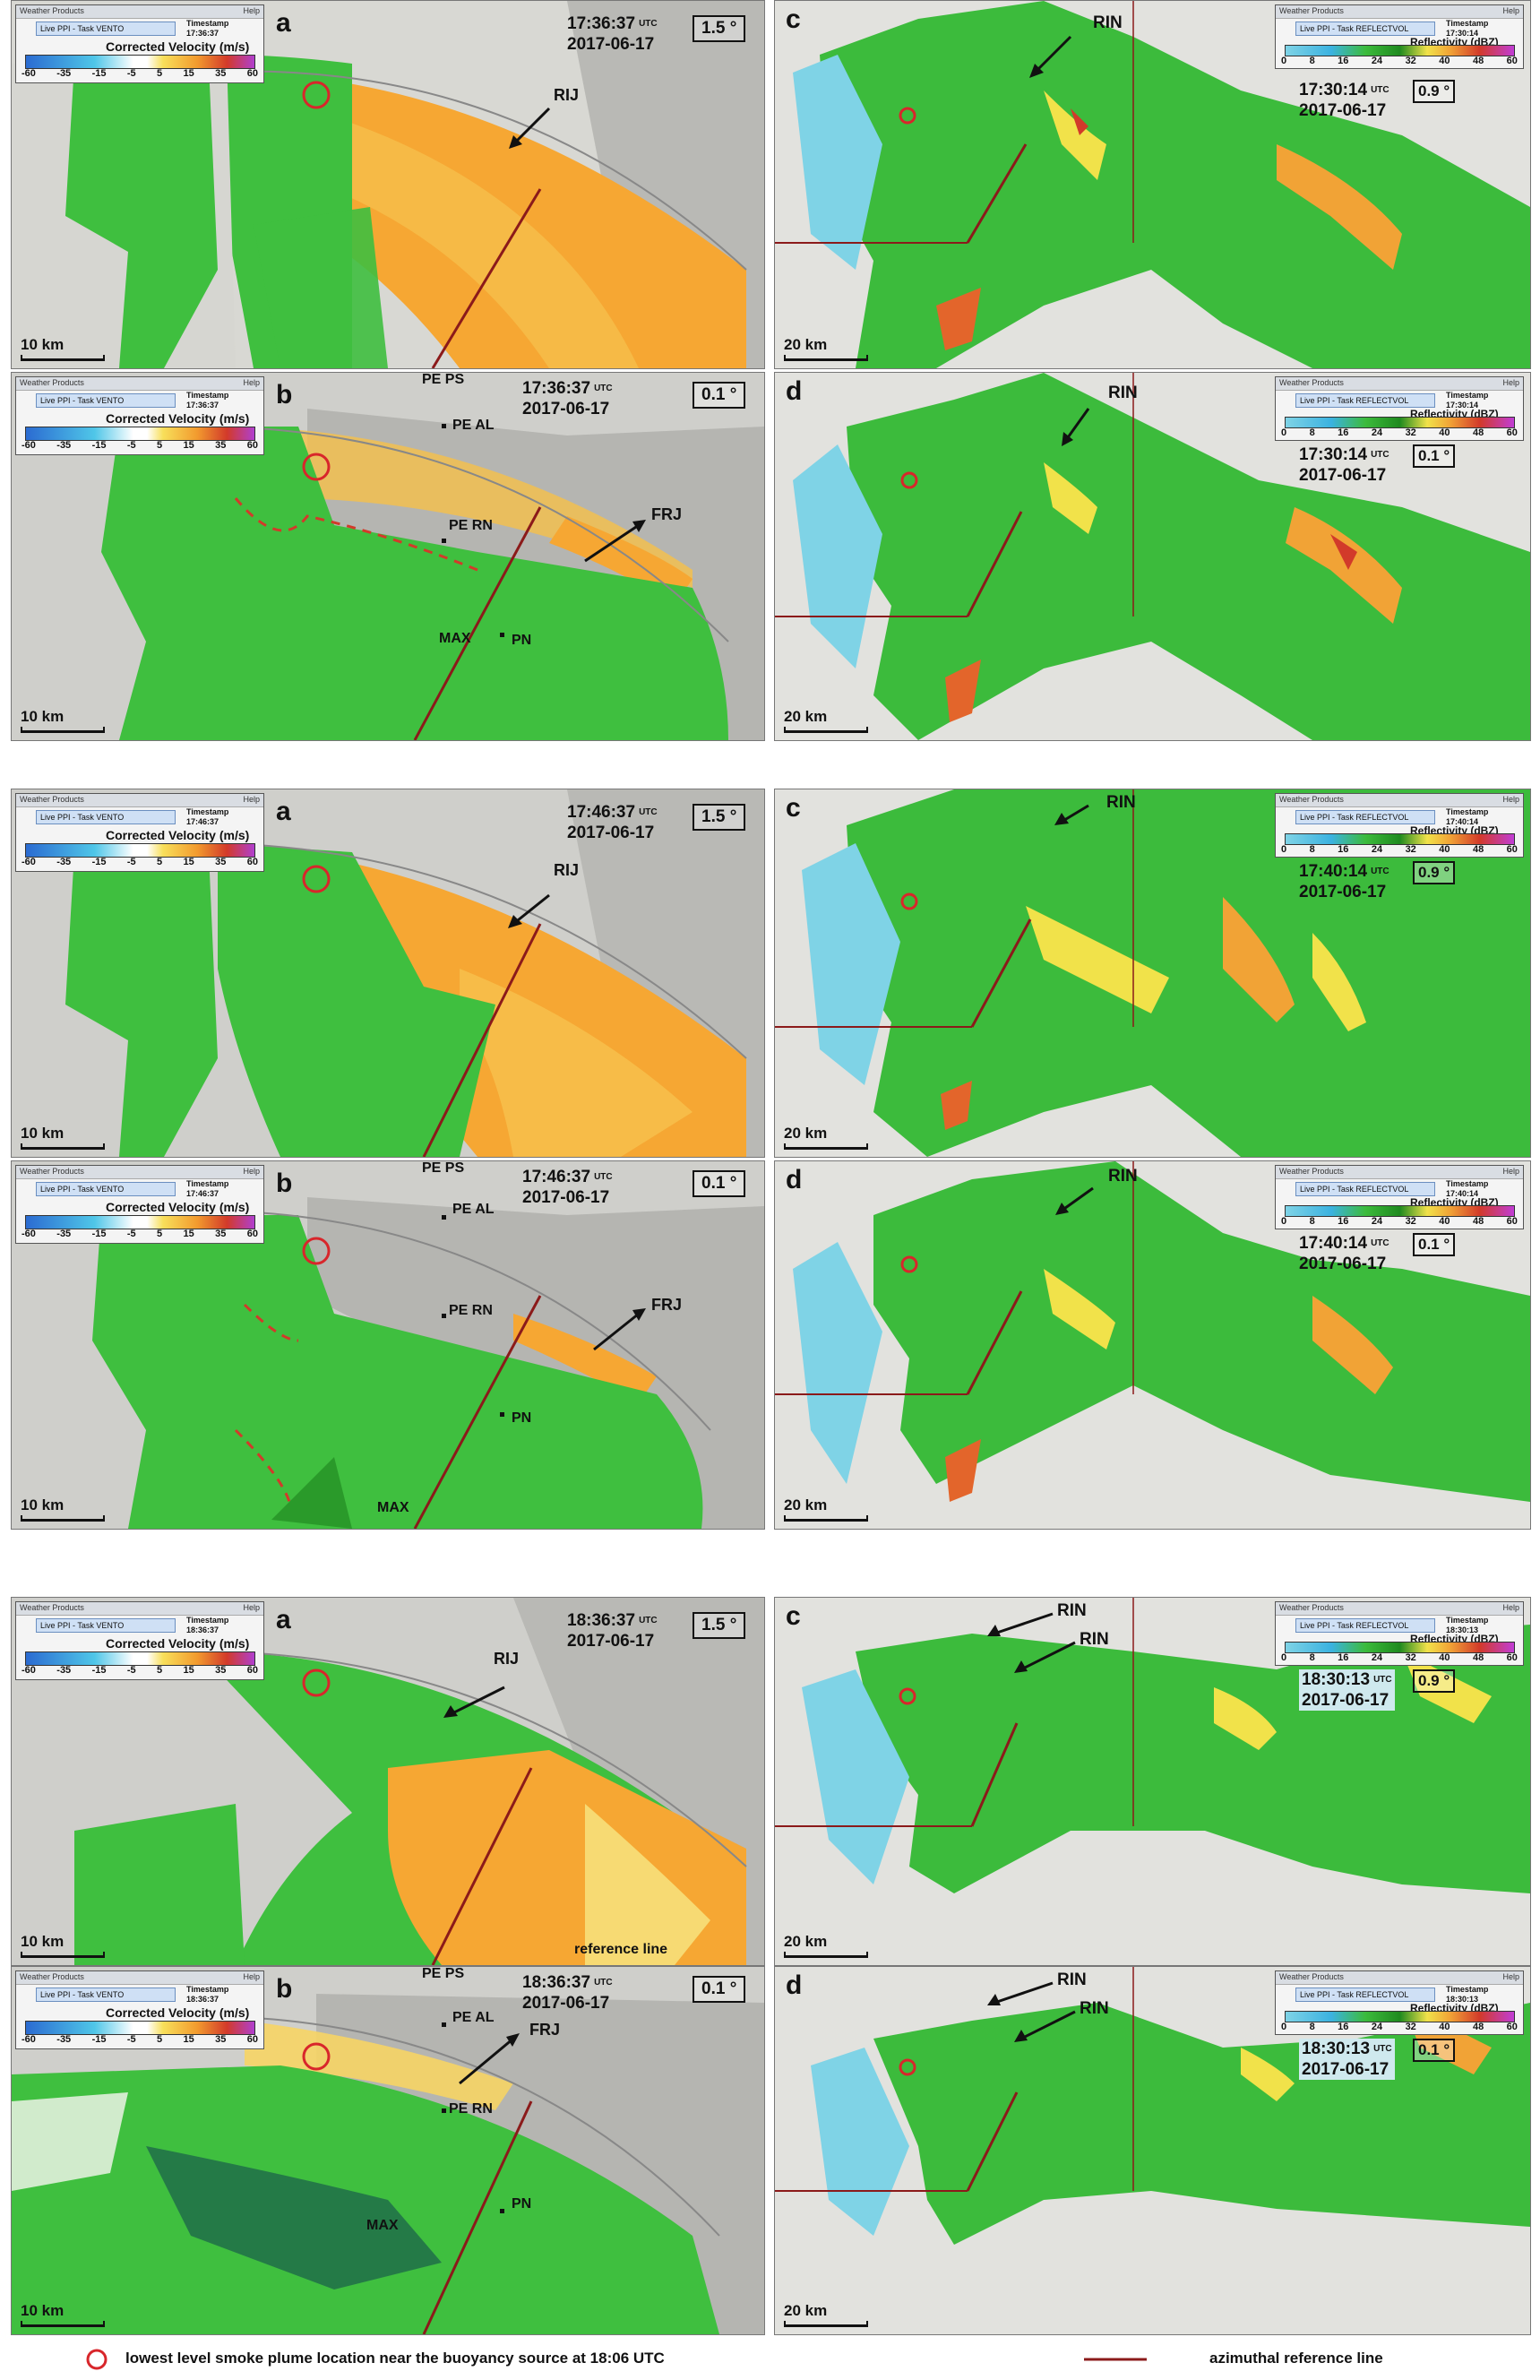 This screenshot has width=1540, height=2380. I want to click on reference-line-label: reference line, so click(621, 1949).